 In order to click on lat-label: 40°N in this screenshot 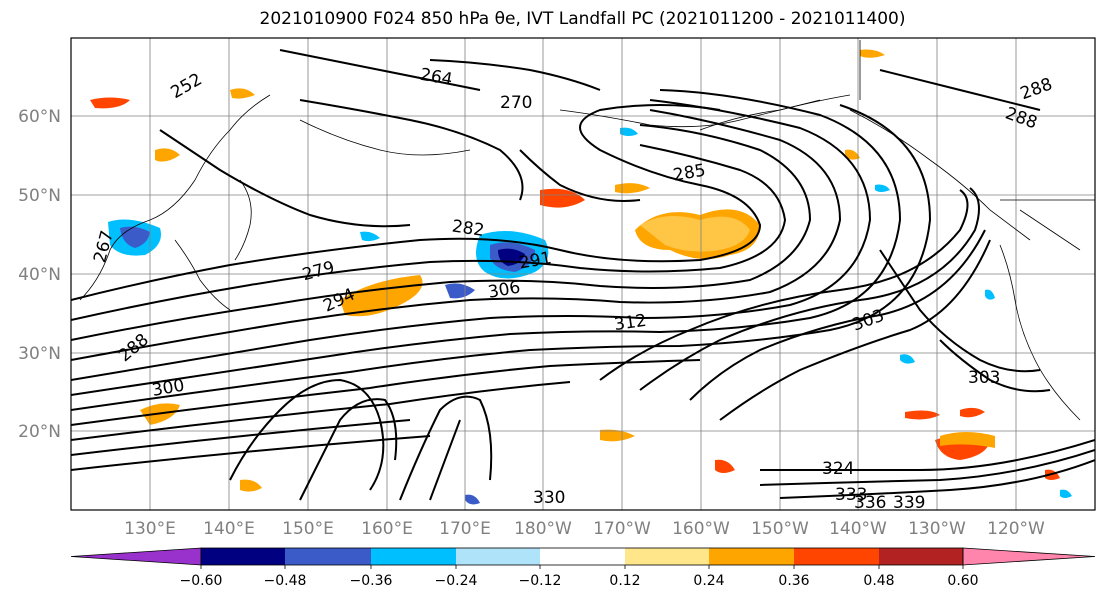, I will do `click(39, 275)`.